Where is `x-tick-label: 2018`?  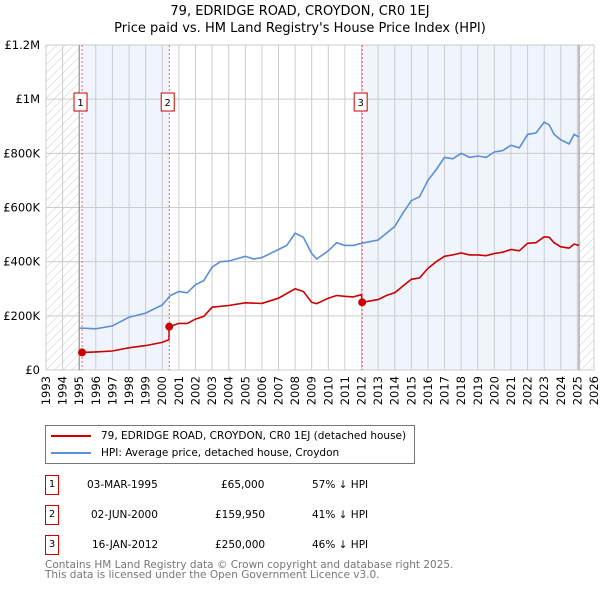 x-tick-label: 2018 is located at coordinates (461, 390).